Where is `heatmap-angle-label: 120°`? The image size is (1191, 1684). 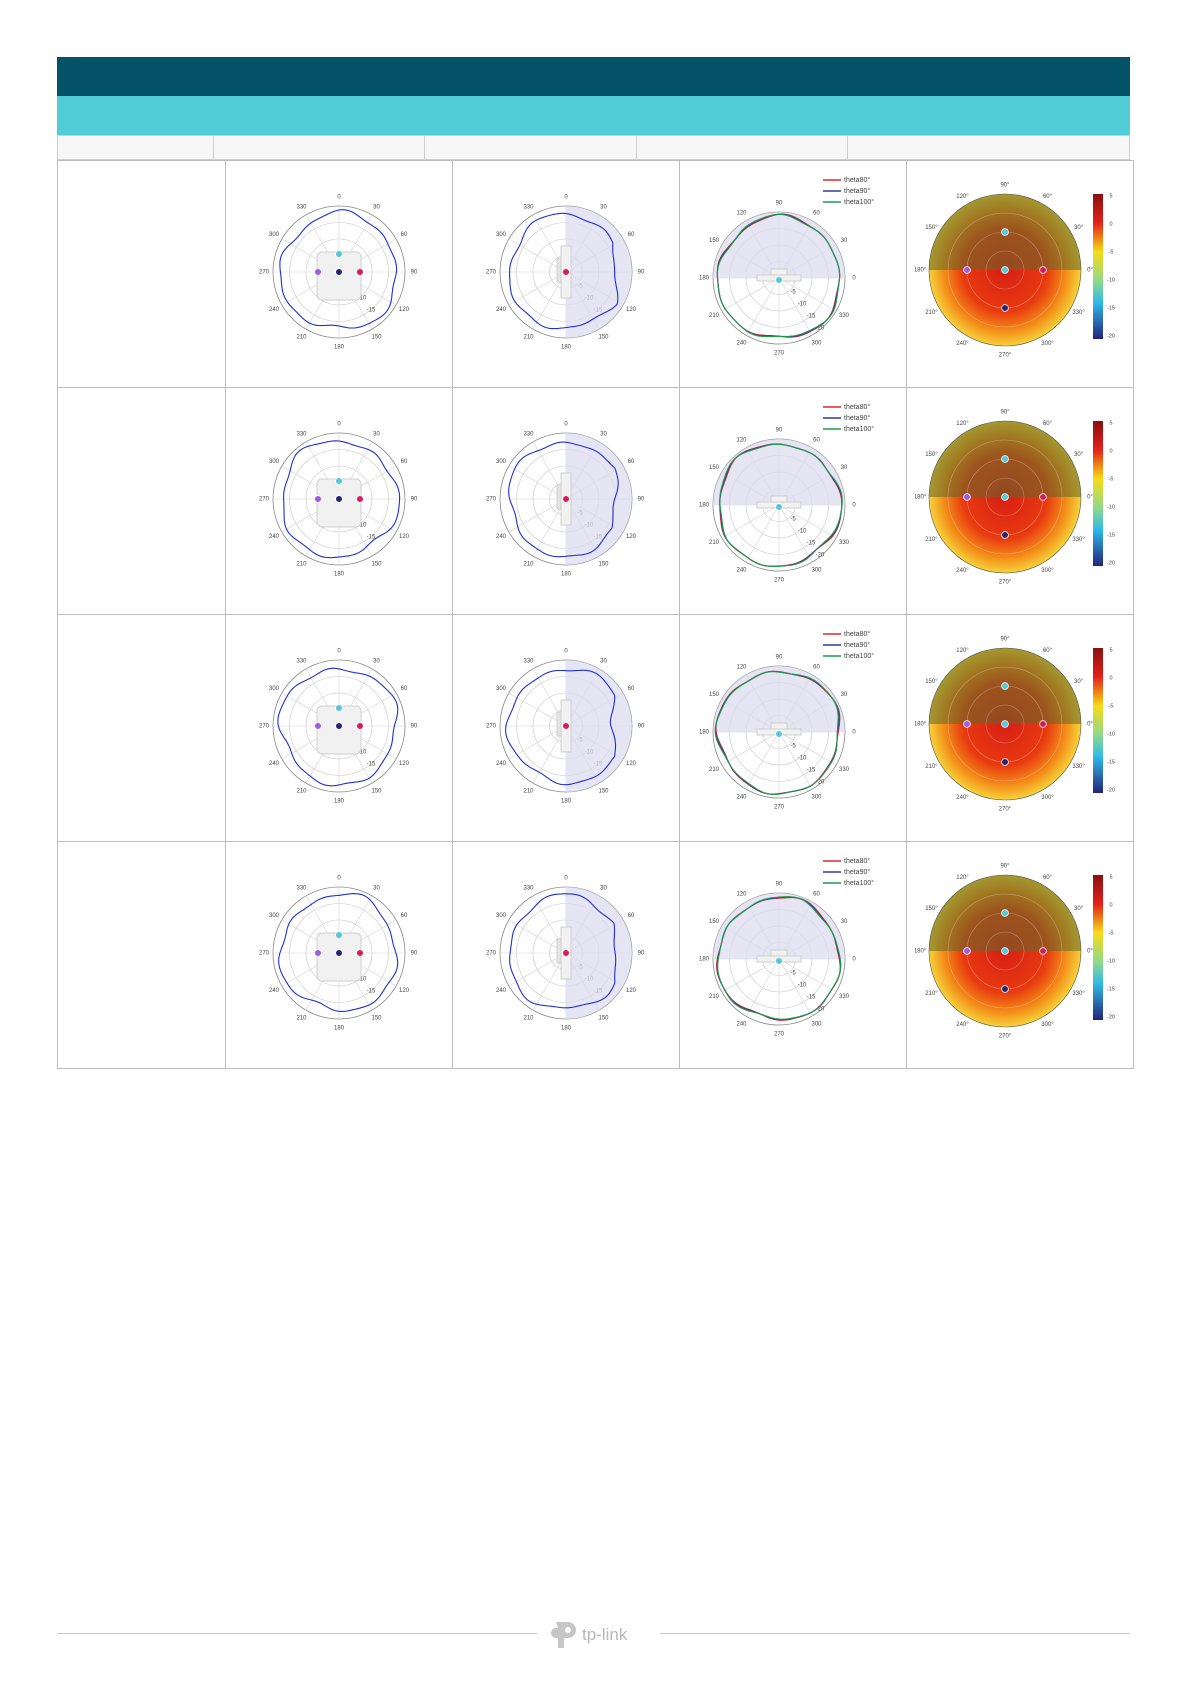
heatmap-angle-label: 120° is located at coordinates (962, 877).